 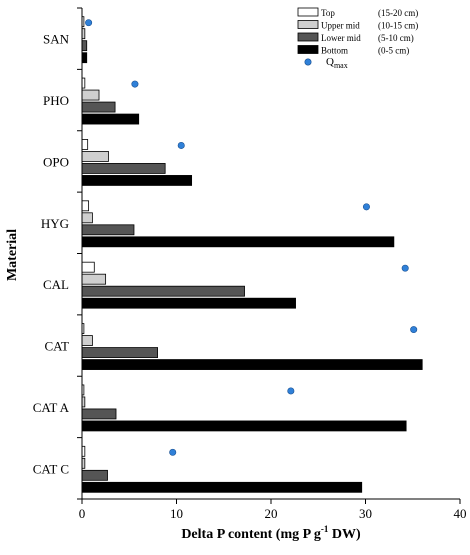 I want to click on bar-lower-mid-cat, so click(x=119, y=352).